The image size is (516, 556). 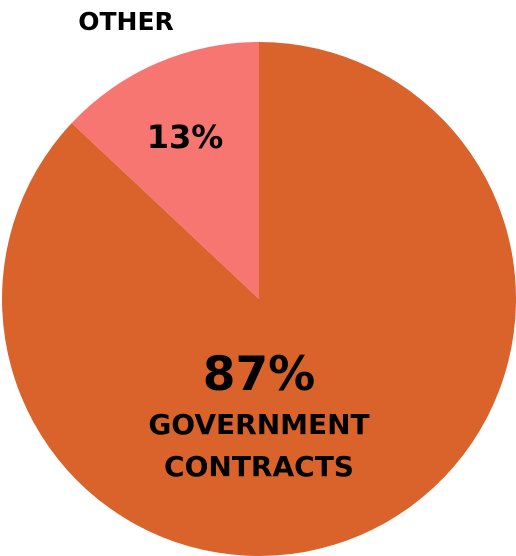 What do you see at coordinates (185, 137) in the screenshot?
I see `other-percent-label: 13%` at bounding box center [185, 137].